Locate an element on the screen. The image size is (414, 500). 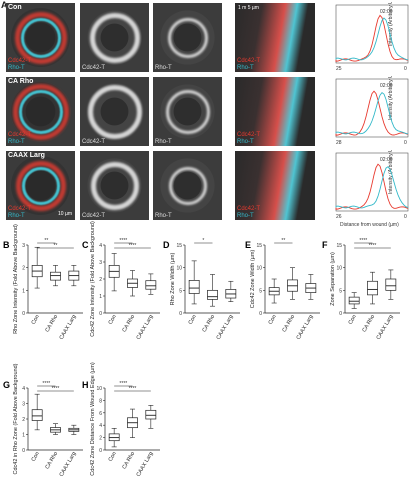
y-tick-label: 5 is located at coordinates (340, 291).